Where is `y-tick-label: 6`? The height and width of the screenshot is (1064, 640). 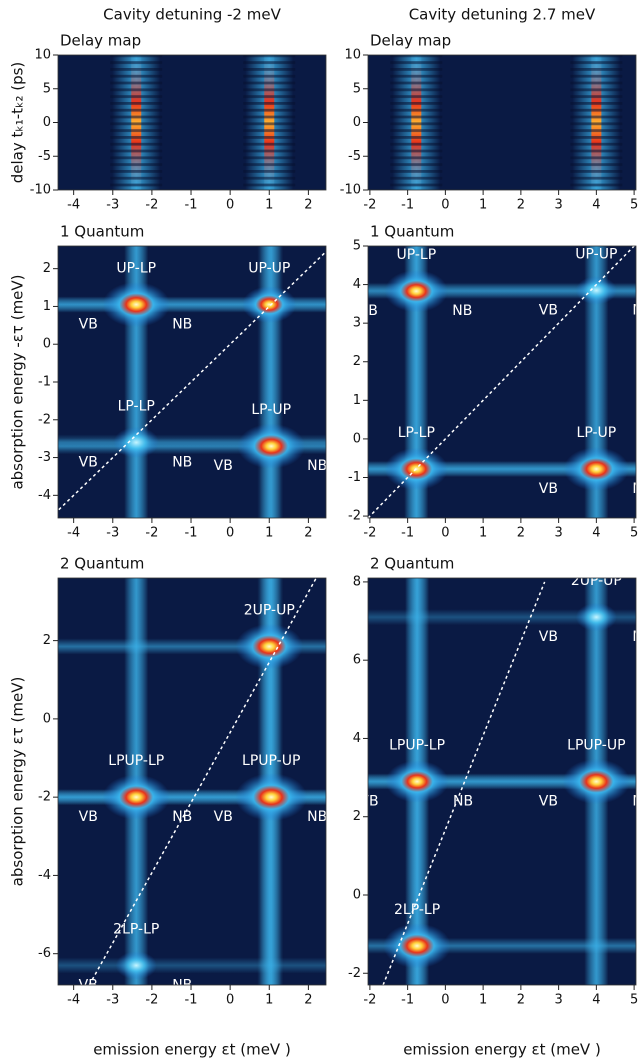
y-tick-label: 6 is located at coordinates (357, 660).